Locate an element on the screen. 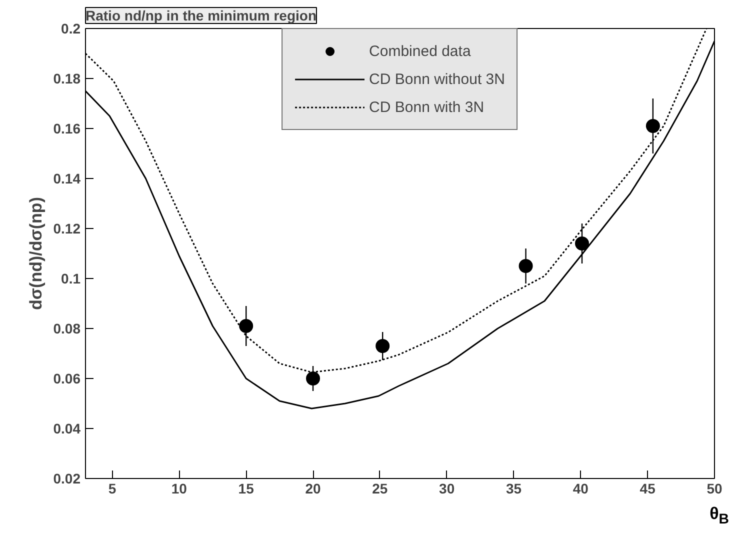  x-tick-label: 10 is located at coordinates (179, 488).